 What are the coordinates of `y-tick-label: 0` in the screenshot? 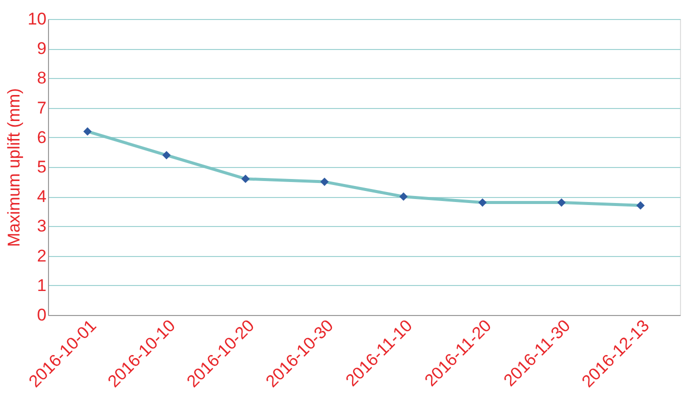 It's located at (41, 315).